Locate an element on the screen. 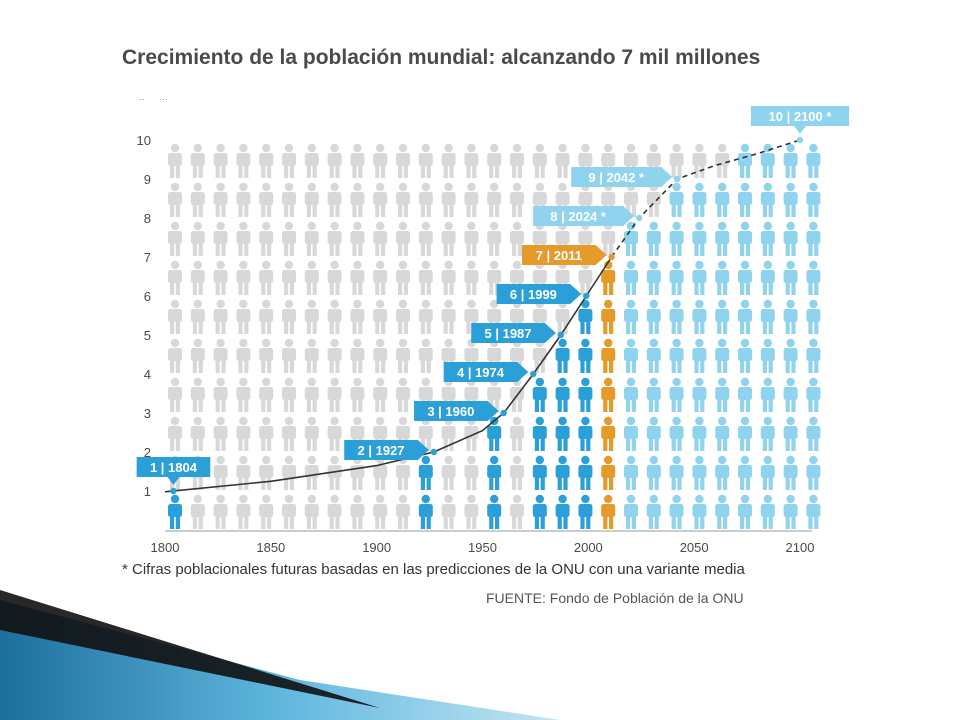  milestone-label-text: 1 | 1804 is located at coordinates (174, 467).